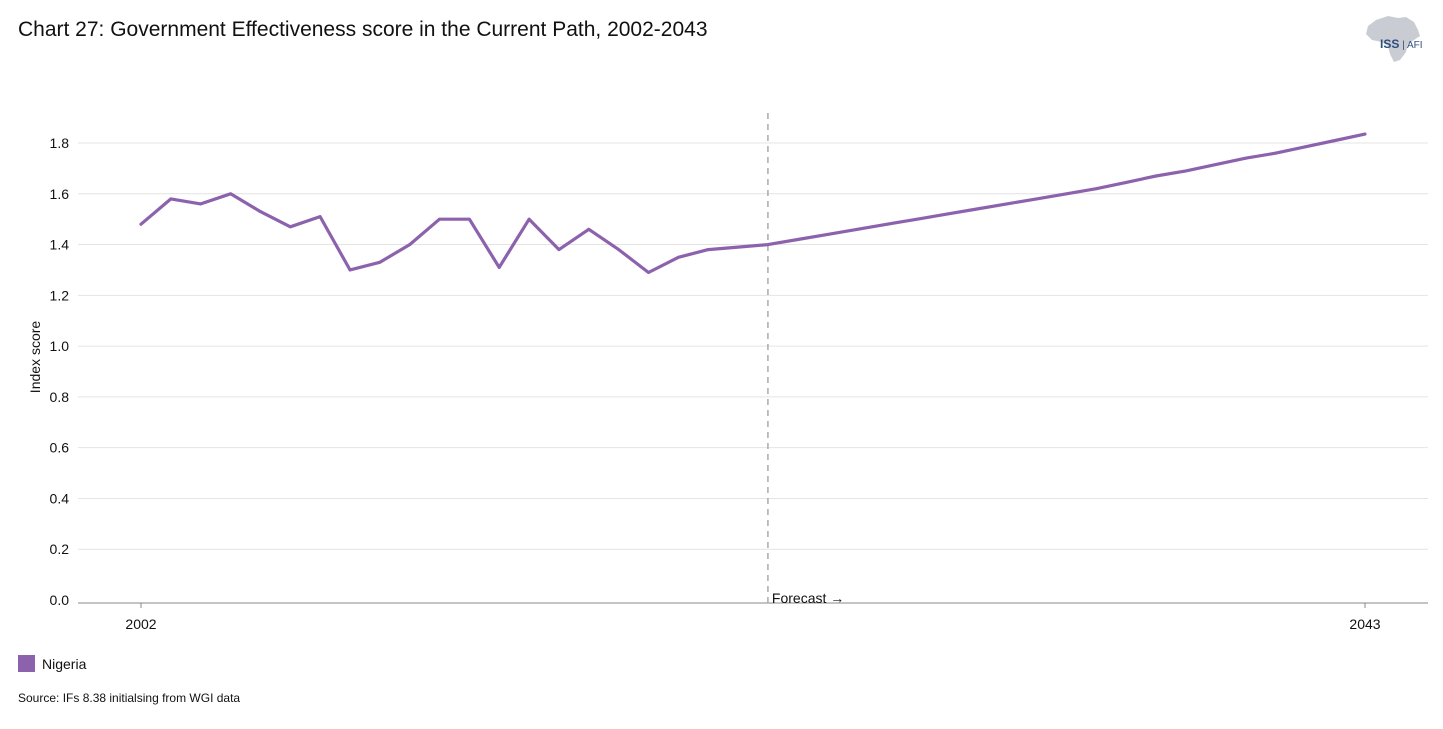 The height and width of the screenshot is (729, 1443). I want to click on legend: Nigeria, so click(52, 663).